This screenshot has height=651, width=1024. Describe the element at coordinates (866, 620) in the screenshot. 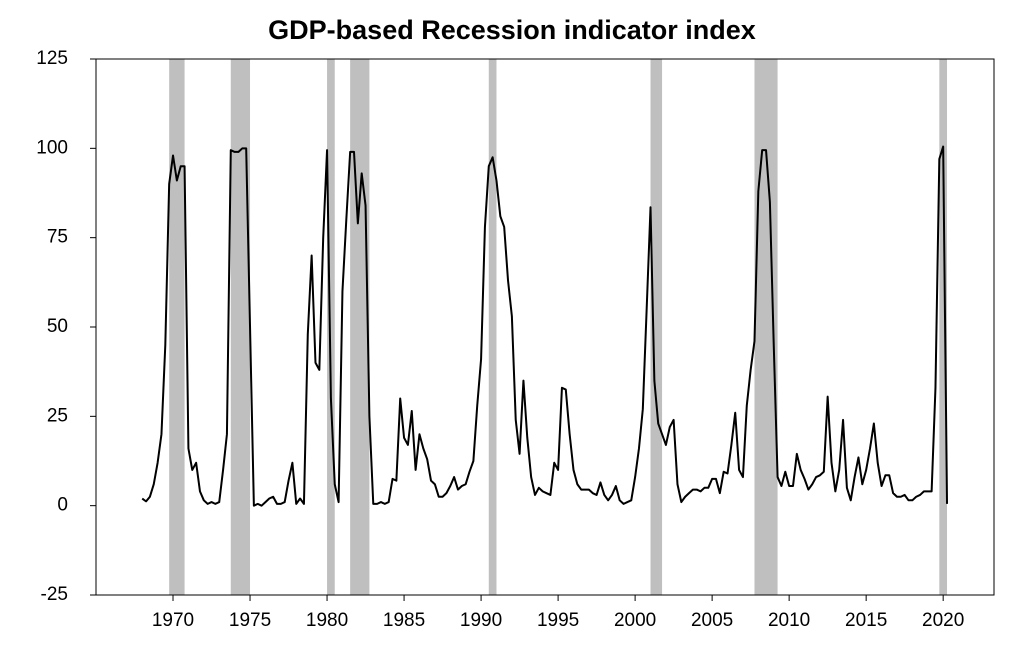

I see `x-tick-label: 2015` at that location.